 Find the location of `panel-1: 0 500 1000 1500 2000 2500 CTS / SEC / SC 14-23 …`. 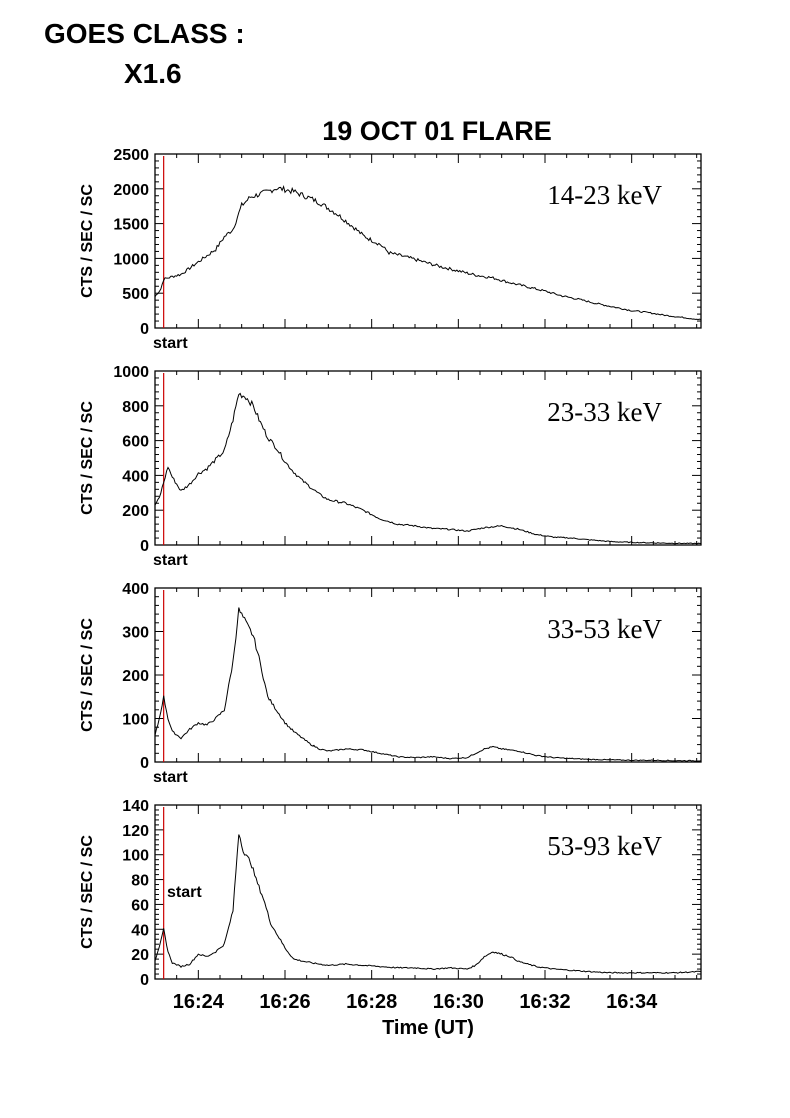

panel-1: 0 500 1000 1500 2000 2500 CTS / SEC / SC 14-23 … is located at coordinates (390, 249).